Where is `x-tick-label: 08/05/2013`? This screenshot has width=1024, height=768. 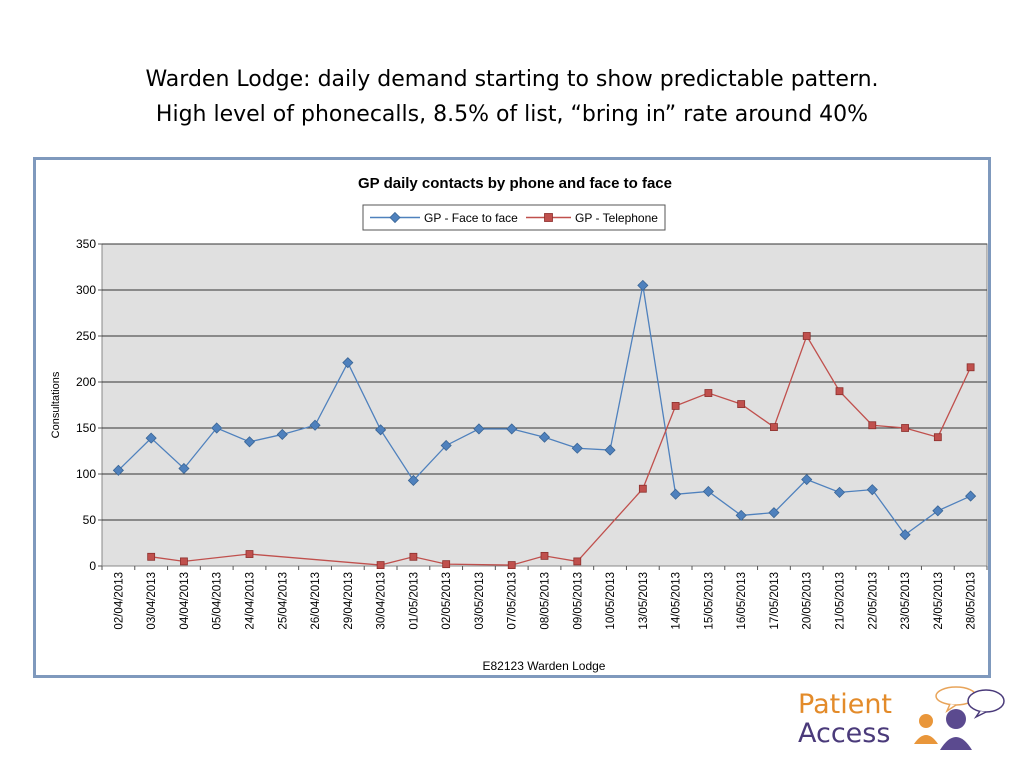 x-tick-label: 08/05/2013 is located at coordinates (546, 601).